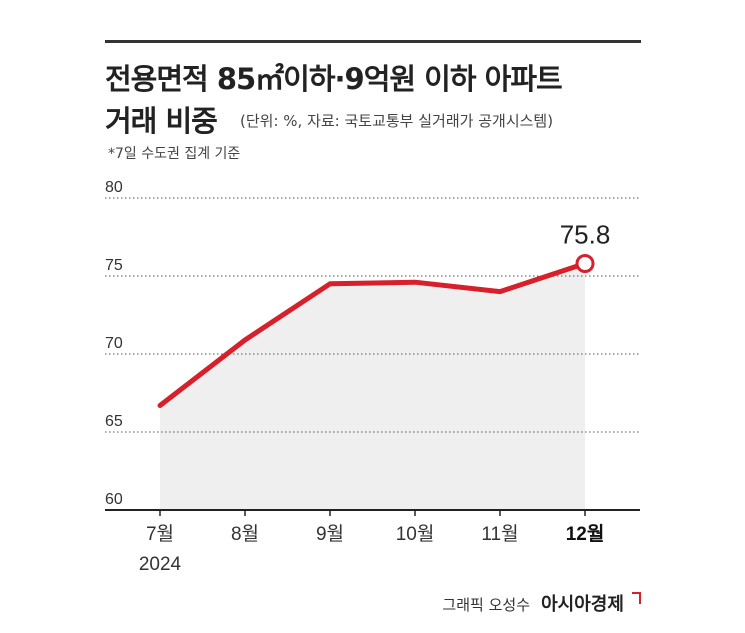  What do you see at coordinates (330, 534) in the screenshot?
I see `x-tick-label: 9월` at bounding box center [330, 534].